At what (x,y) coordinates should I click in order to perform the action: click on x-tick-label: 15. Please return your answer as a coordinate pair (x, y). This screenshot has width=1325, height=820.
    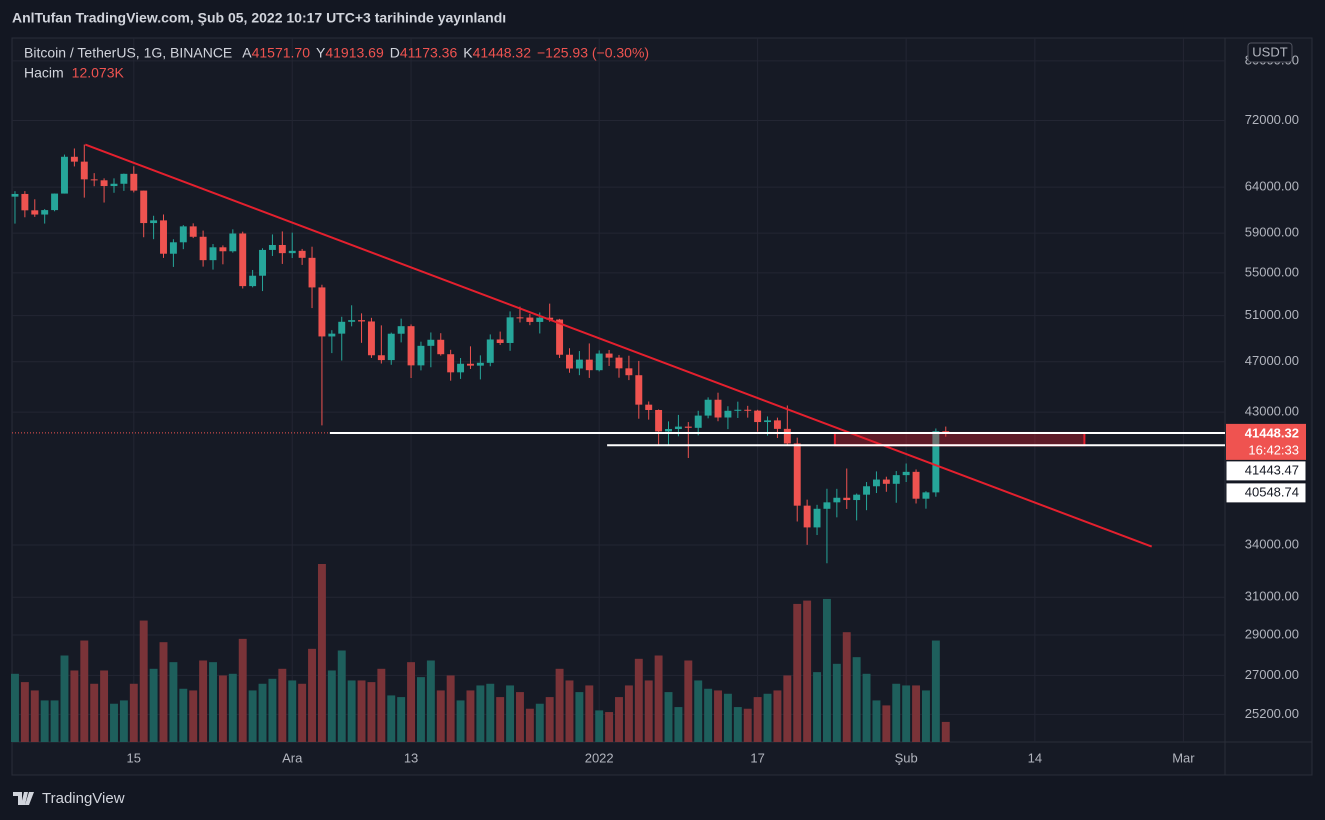
    Looking at the image, I should click on (134, 757).